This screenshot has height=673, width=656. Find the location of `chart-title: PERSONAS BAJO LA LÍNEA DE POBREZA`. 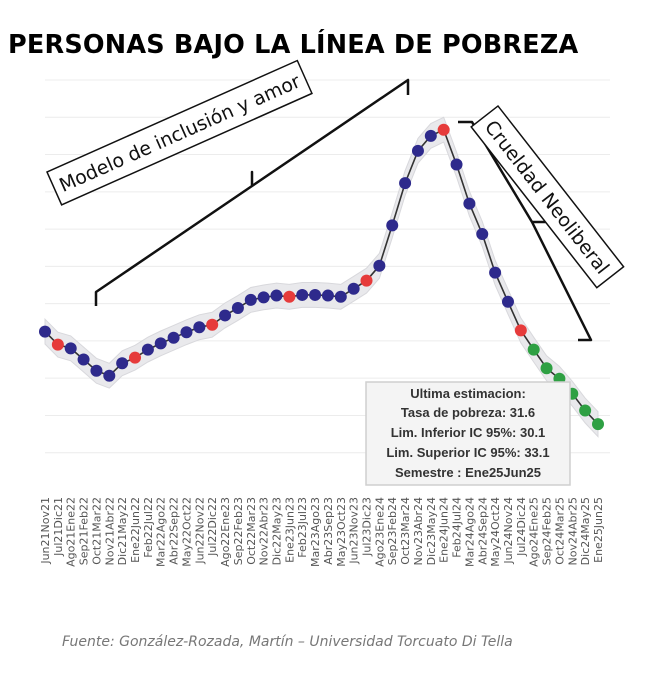

chart-title: PERSONAS BAJO LA LÍNEA DE POBREZA is located at coordinates (293, 45).